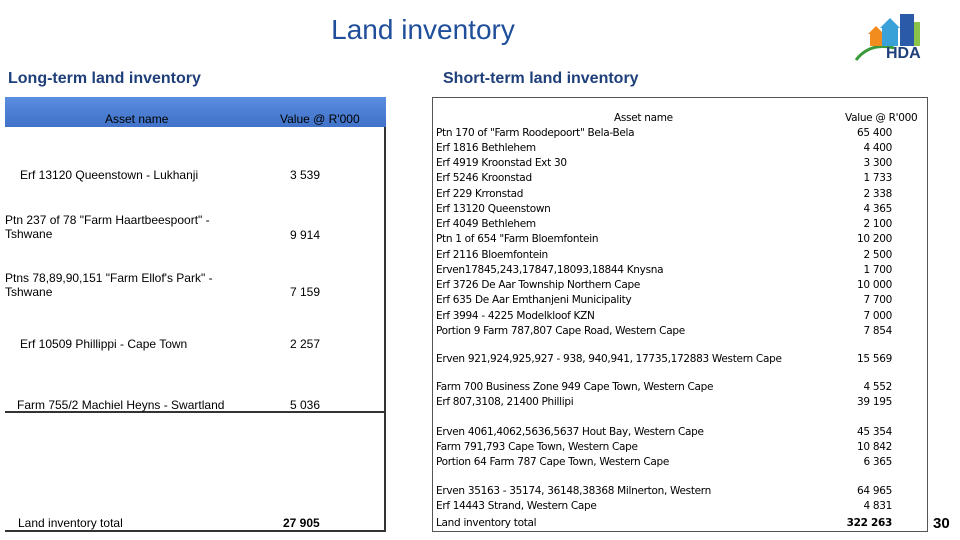 This screenshot has width=960, height=540. Describe the element at coordinates (535, 132) in the screenshot. I see `asset-name: Ptn 170 of "Farm Roodepoort" Bela-Bela` at that location.